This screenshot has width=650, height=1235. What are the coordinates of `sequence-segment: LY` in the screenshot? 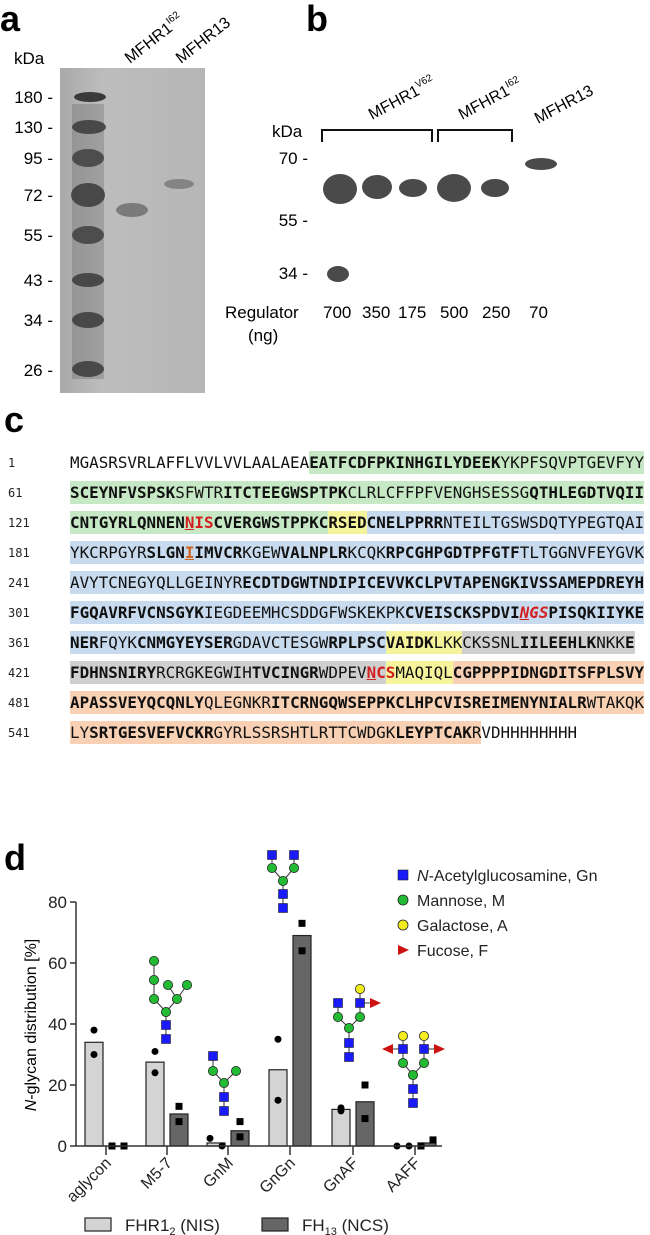 It's located at (80, 732).